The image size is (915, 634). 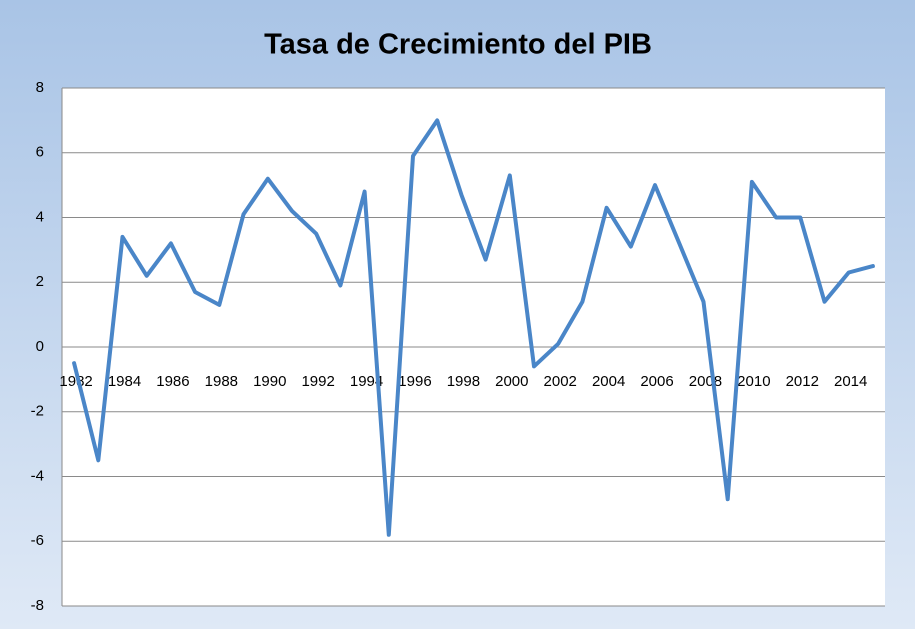 I want to click on y-tick-label: -8, so click(x=37, y=605).